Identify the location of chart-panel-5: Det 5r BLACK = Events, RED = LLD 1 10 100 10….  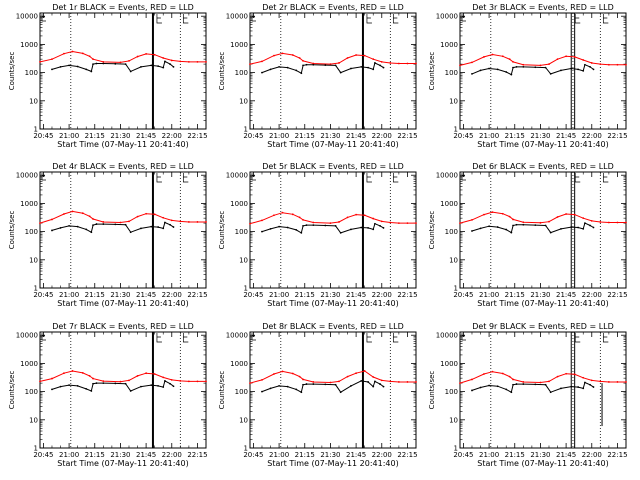
(318, 235).